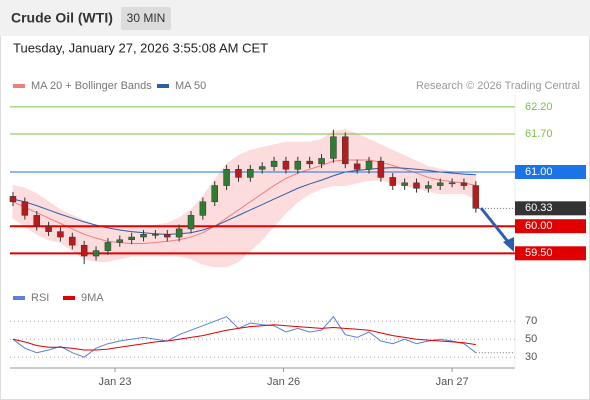  Describe the element at coordinates (62, 18) in the screenshot. I see `title: Crude Oil (WTI)` at that location.